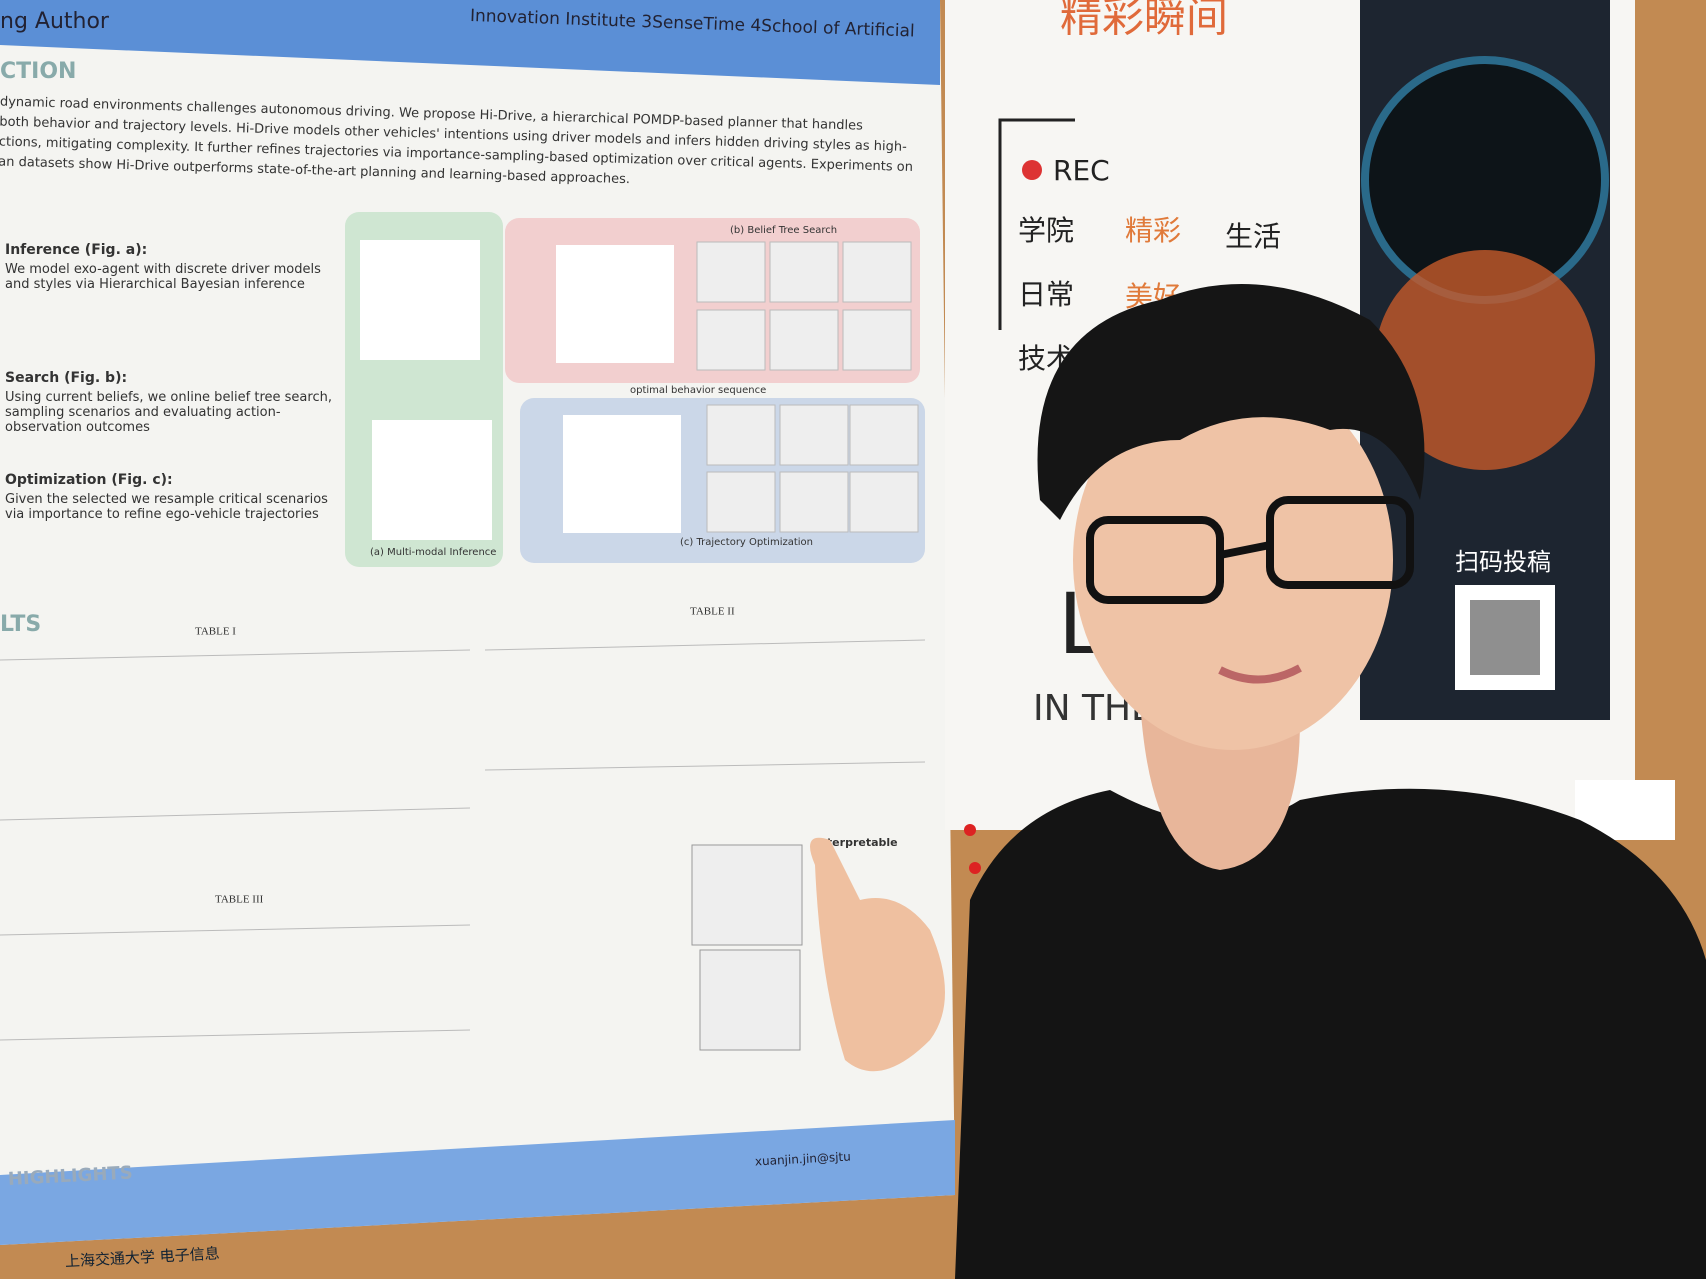 The image size is (1706, 1283). I want to click on method-title: Search (Fig. b):, so click(66, 378).